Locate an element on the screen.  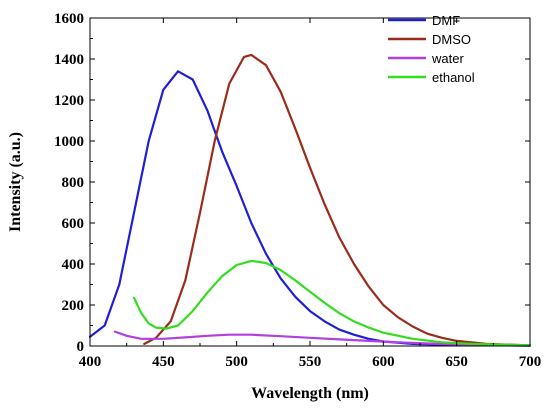
y-axis-title: Intensity (a.u.) is located at coordinates (15, 182).